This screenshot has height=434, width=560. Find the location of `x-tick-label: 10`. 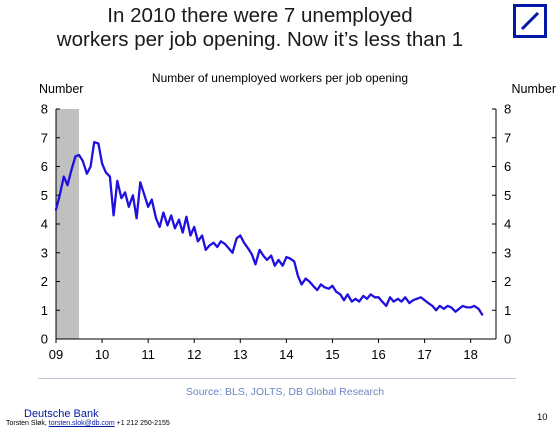

x-tick-label: 10 is located at coordinates (102, 354).